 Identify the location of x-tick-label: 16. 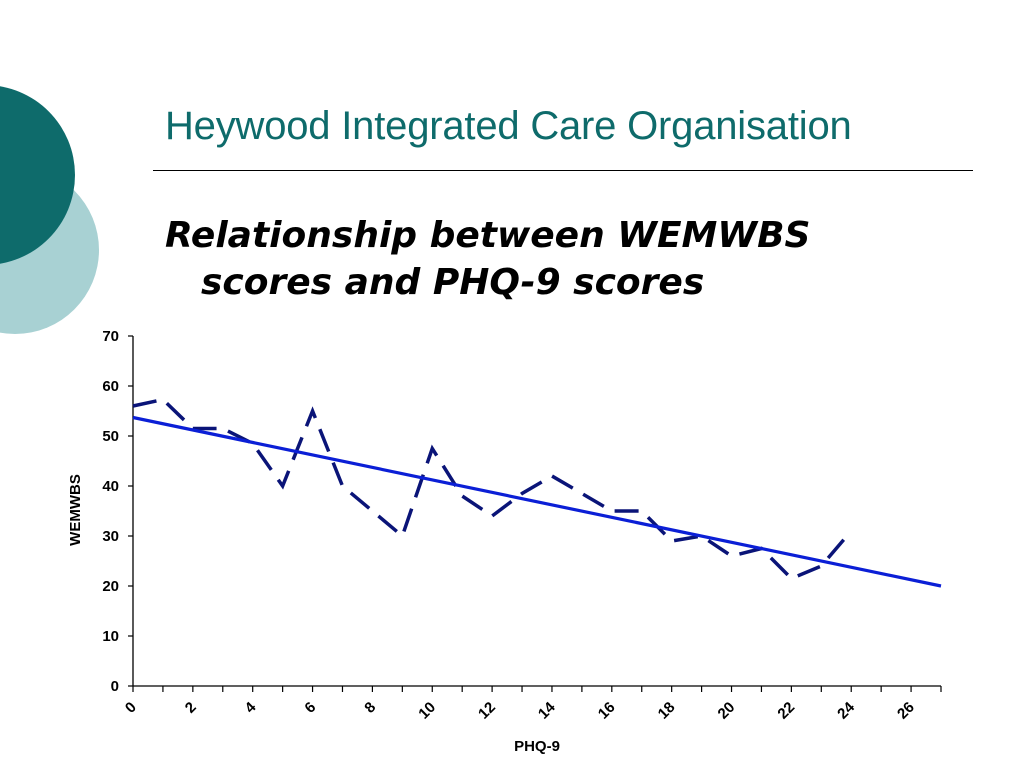
(607, 711).